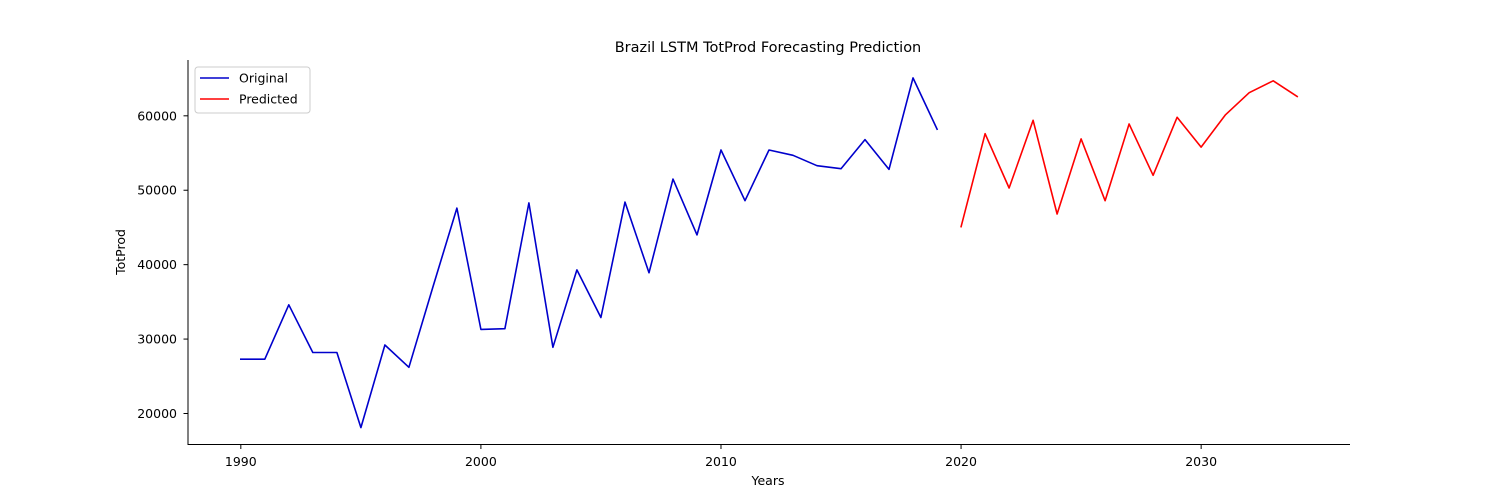  Describe the element at coordinates (252, 90) in the screenshot. I see `legend: Original Predicted` at that location.